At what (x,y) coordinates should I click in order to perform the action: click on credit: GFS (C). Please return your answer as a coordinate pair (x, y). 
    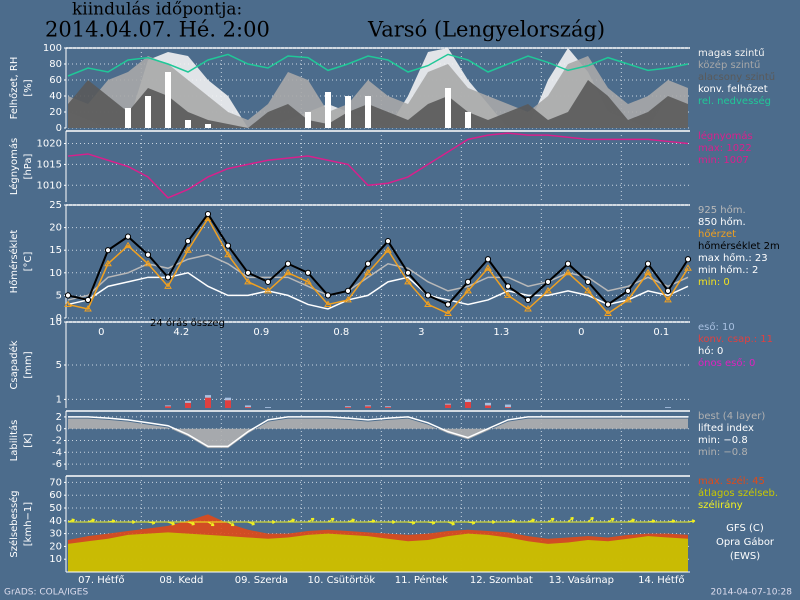
    Looking at the image, I should click on (745, 528).